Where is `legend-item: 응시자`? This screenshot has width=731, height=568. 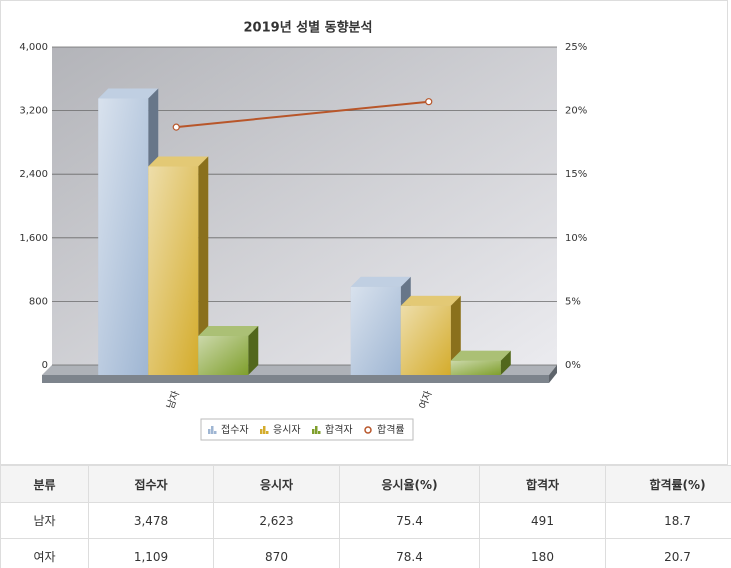 legend-item: 응시자 is located at coordinates (280, 430).